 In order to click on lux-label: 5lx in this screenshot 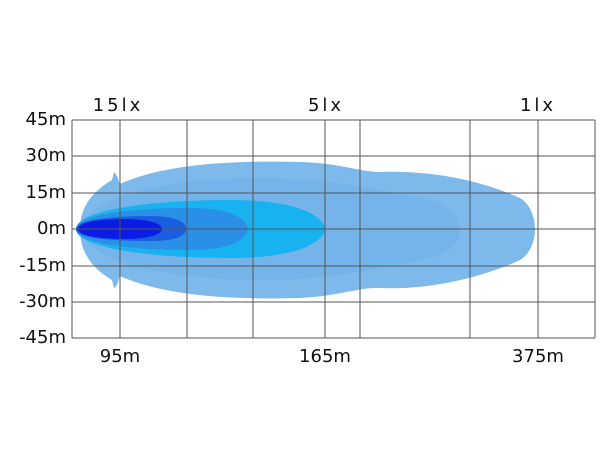, I will do `click(326, 105)`.